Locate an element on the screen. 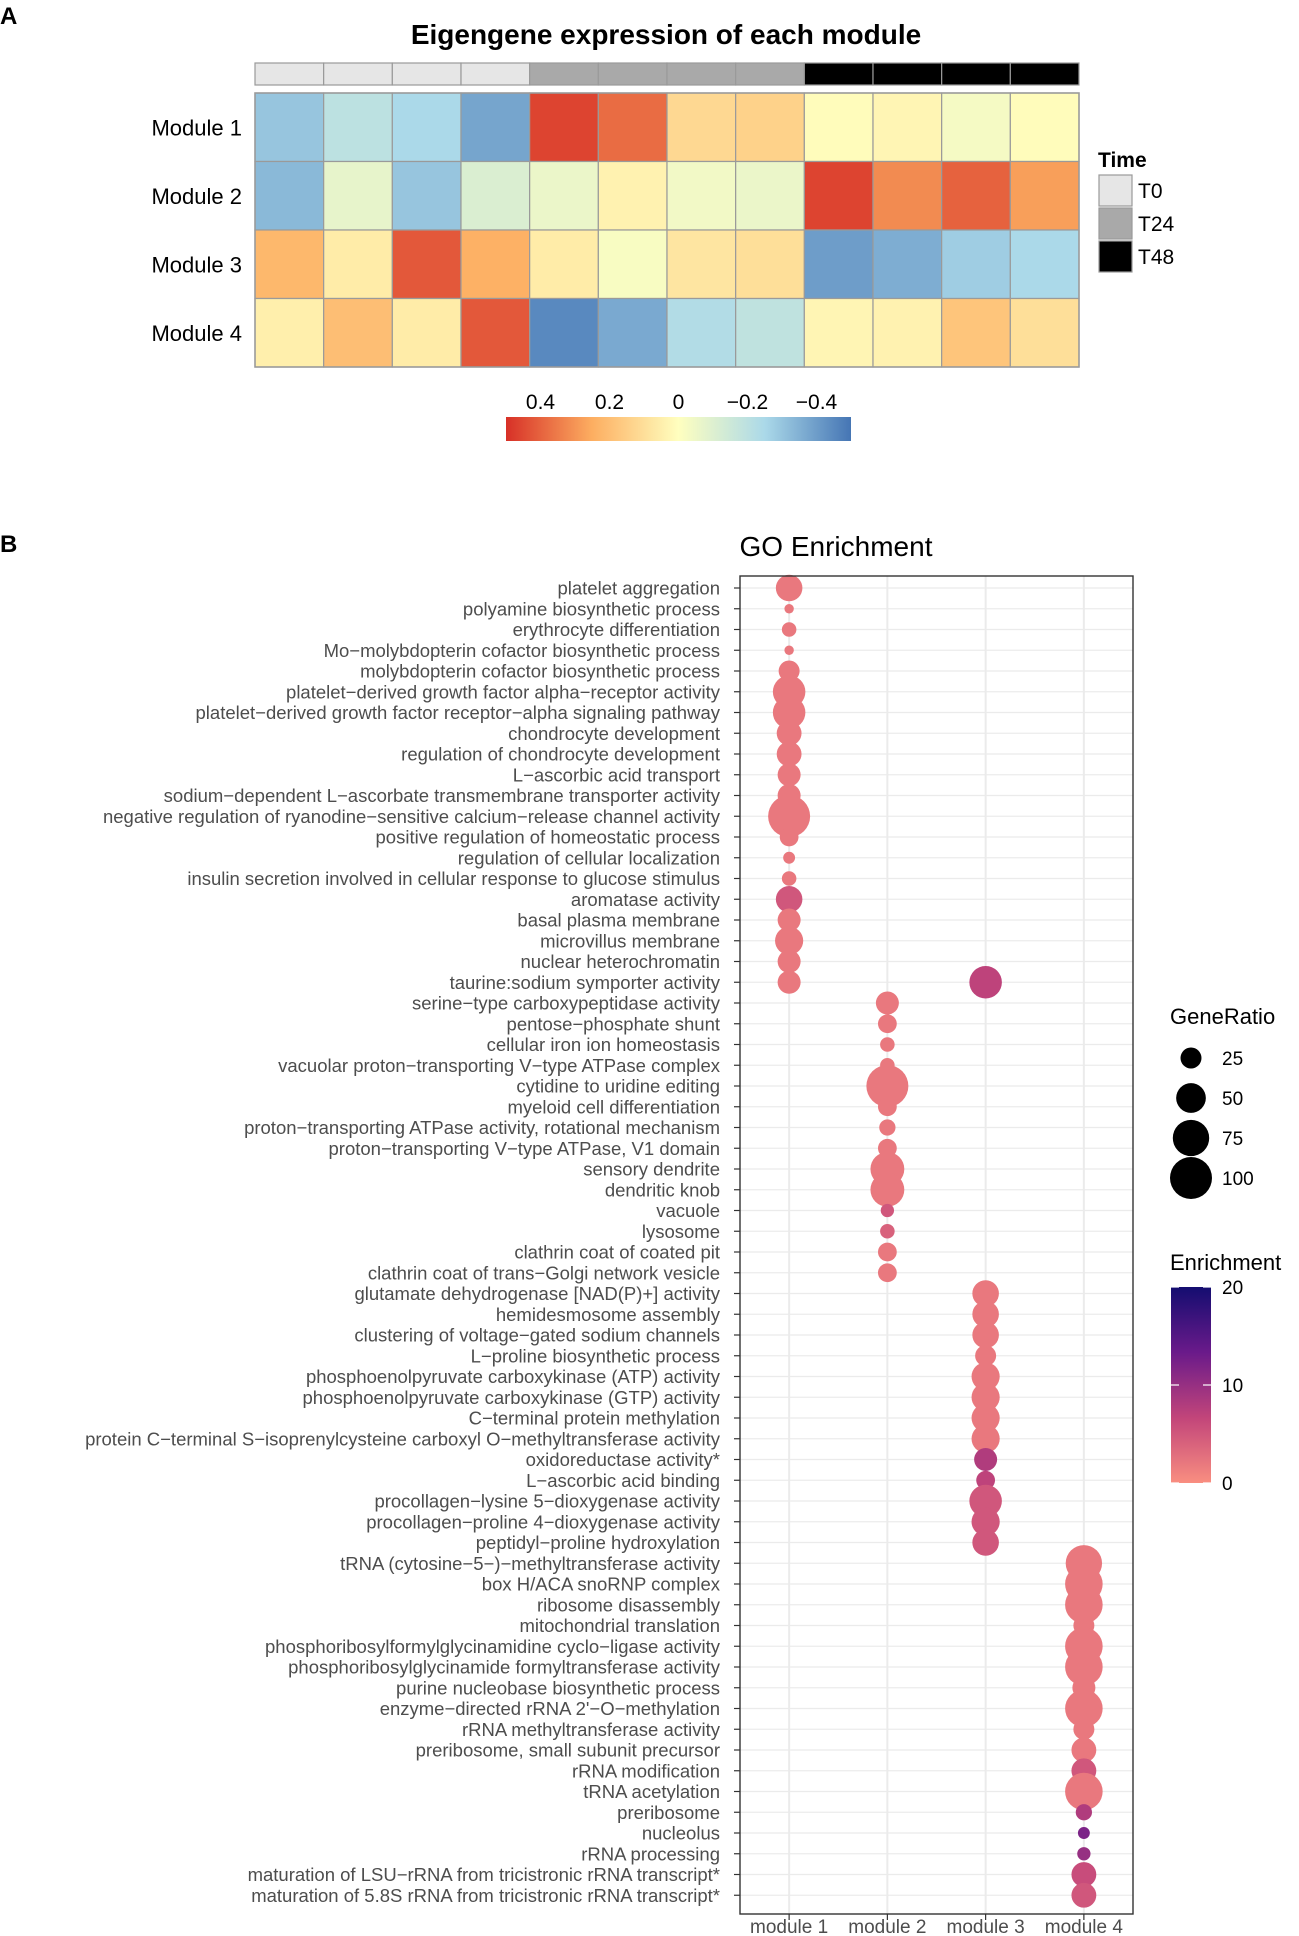 Image resolution: width=1299 pixels, height=1936 pixels. go-term-label: mitochondrial translation is located at coordinates (619, 1625).